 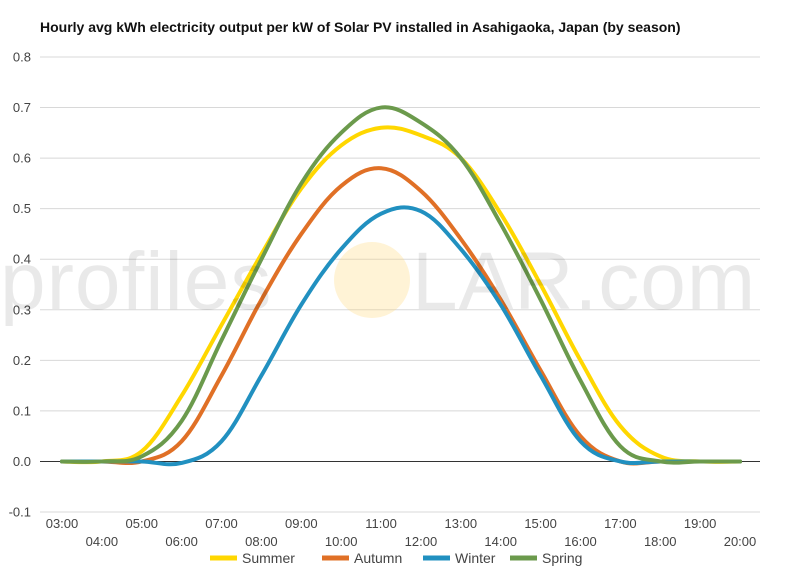 What do you see at coordinates (301, 523) in the screenshot?
I see `x-tick-label: 09:00` at bounding box center [301, 523].